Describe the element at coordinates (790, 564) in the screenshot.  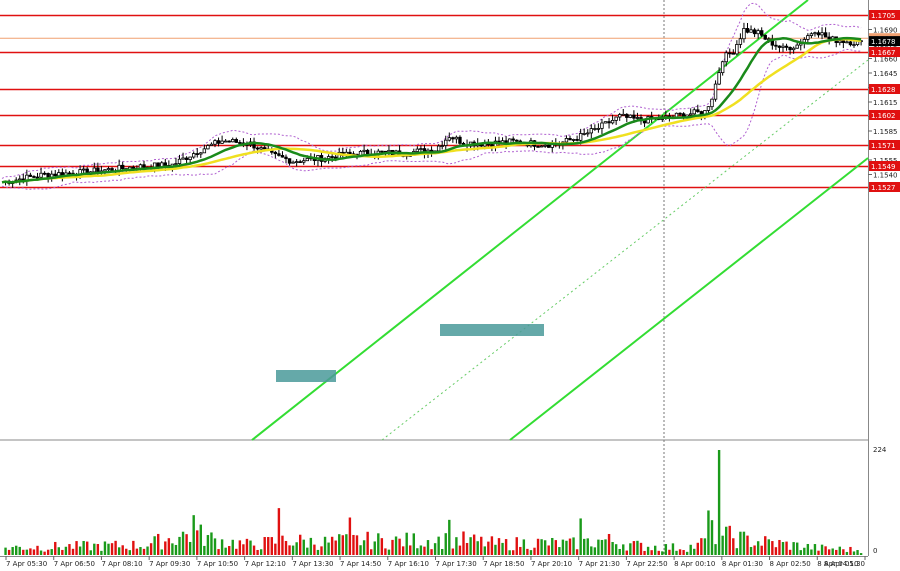
I see `time-tick-label: 8 Apr 02:50` at that location.